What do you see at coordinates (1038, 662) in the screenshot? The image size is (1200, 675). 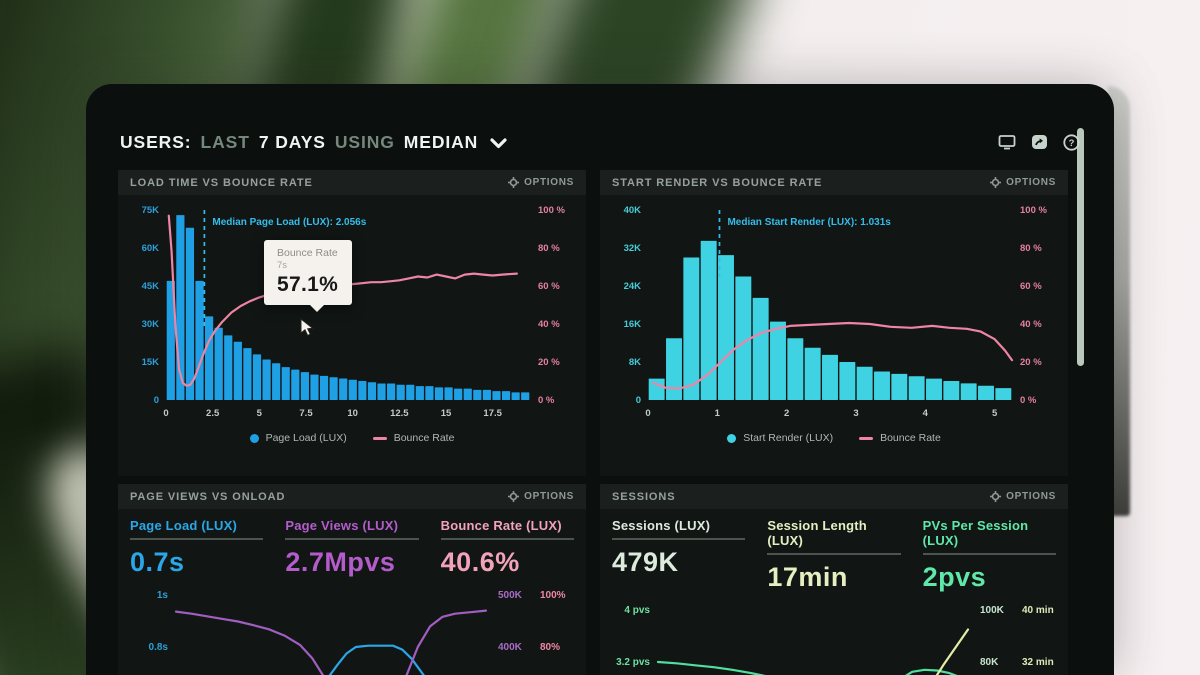 I see `svg-text: 32 min` at bounding box center [1038, 662].